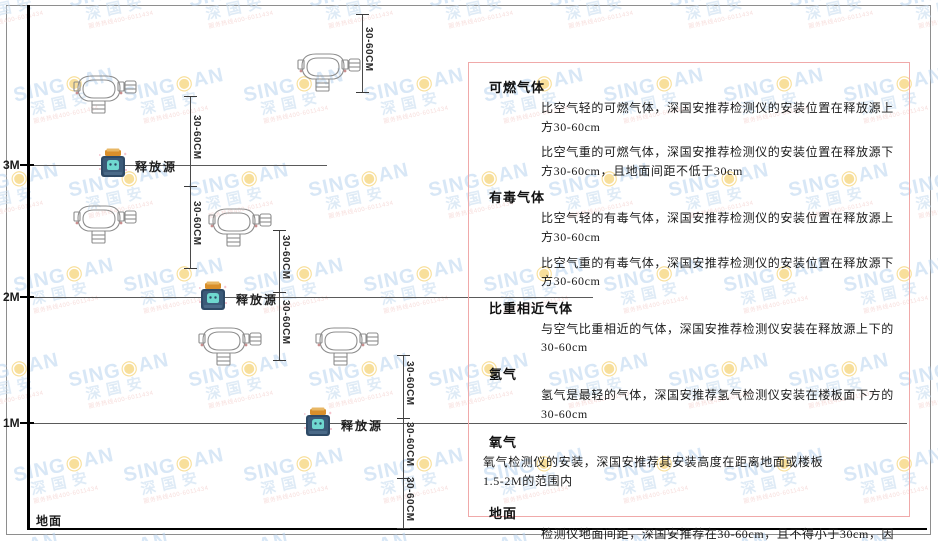  What do you see at coordinates (177, 165) in the screenshot?
I see `level-line-3M` at bounding box center [177, 165].